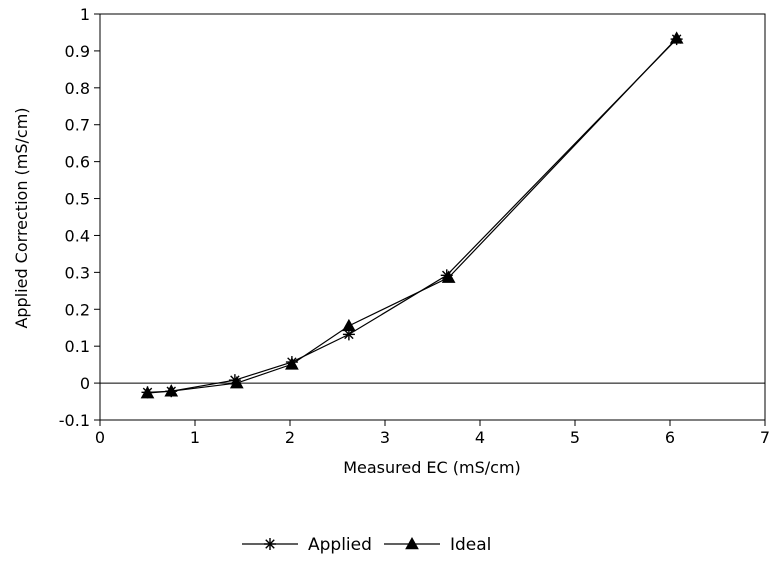 Image resolution: width=770 pixels, height=567 pixels. Describe the element at coordinates (100, 437) in the screenshot. I see `x-tick-label: 0` at that location.